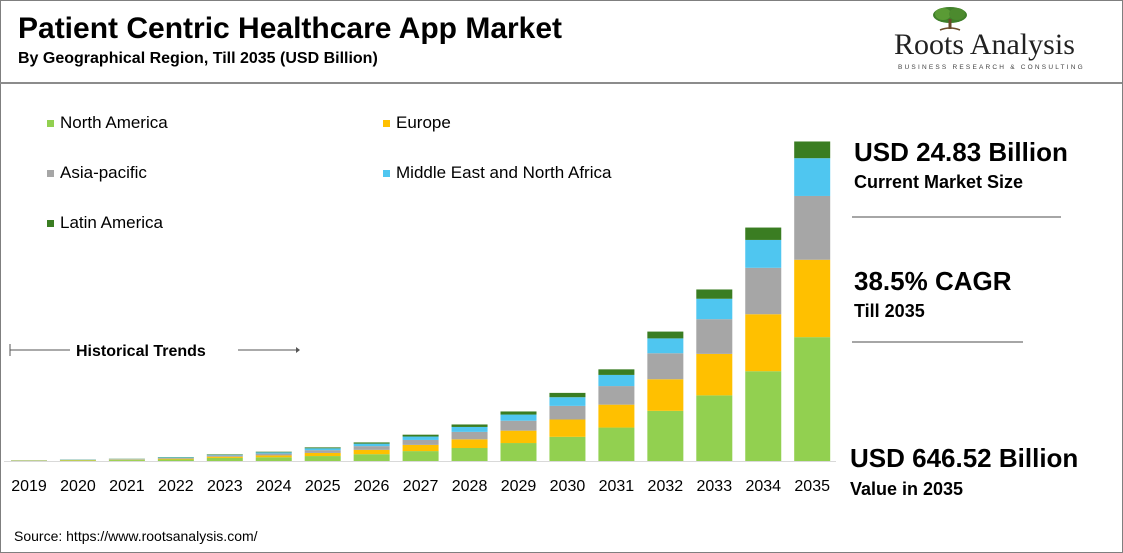 This screenshot has height=553, width=1123. Describe the element at coordinates (29, 486) in the screenshot. I see `x-tick-label: 2019` at that location.